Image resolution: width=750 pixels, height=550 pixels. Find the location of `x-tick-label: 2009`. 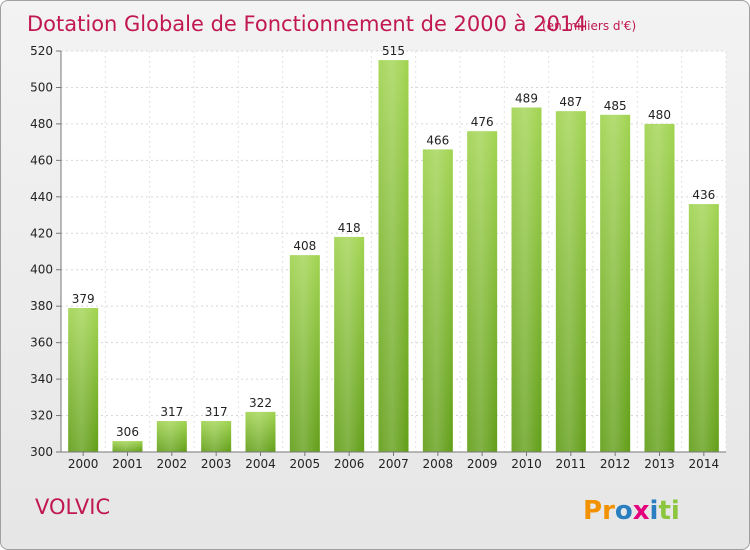

x-tick-label: 2009 is located at coordinates (482, 464).